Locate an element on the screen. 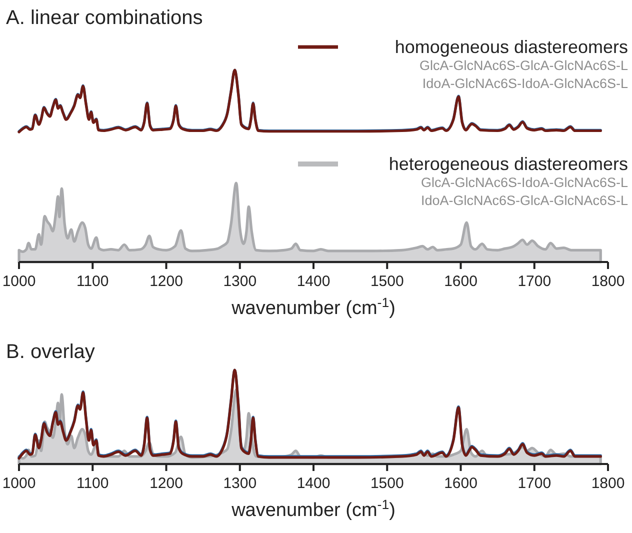 The width and height of the screenshot is (632, 533). annotation: IdoA-GlcNAc6S-GlcA-GlcNAc6S-L is located at coordinates (524, 200).